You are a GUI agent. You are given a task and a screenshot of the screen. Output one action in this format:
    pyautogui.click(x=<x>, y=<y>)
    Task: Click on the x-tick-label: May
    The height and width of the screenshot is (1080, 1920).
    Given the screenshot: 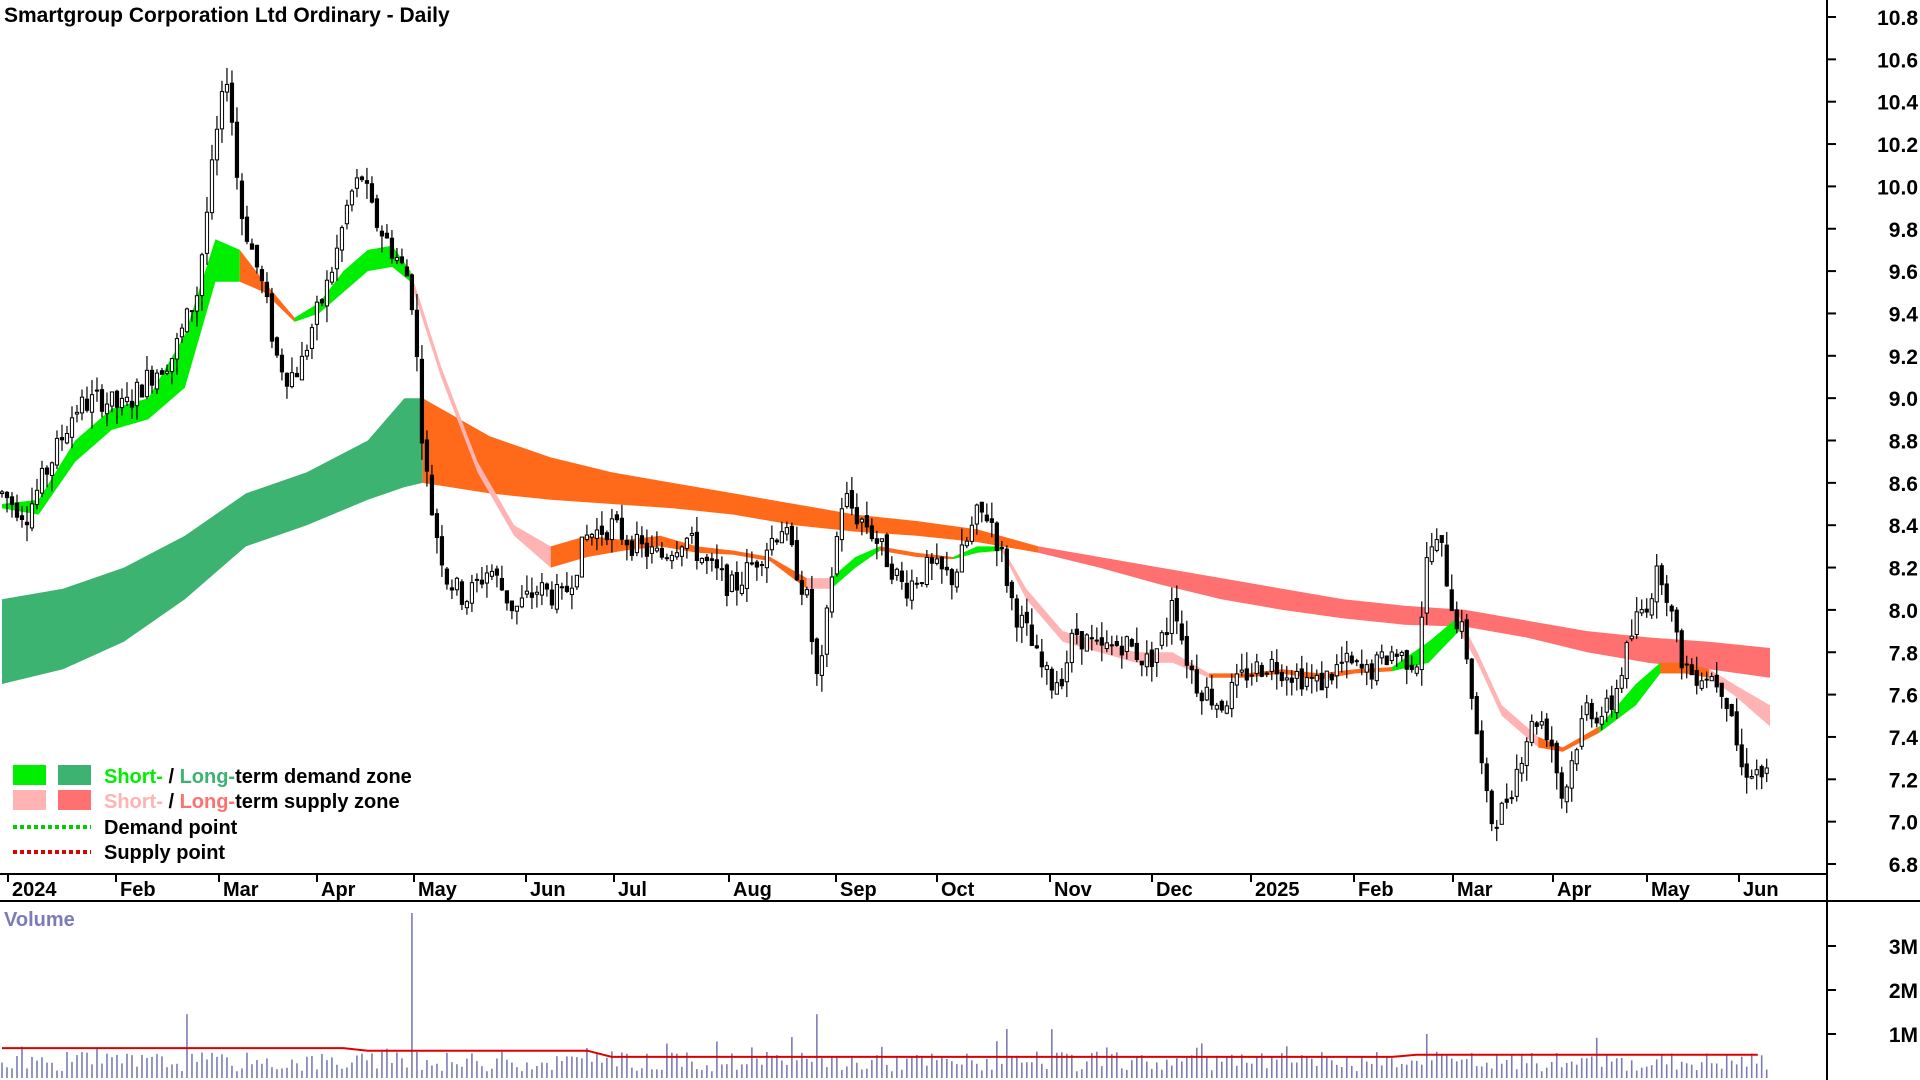 What is the action you would take?
    pyautogui.click(x=438, y=890)
    